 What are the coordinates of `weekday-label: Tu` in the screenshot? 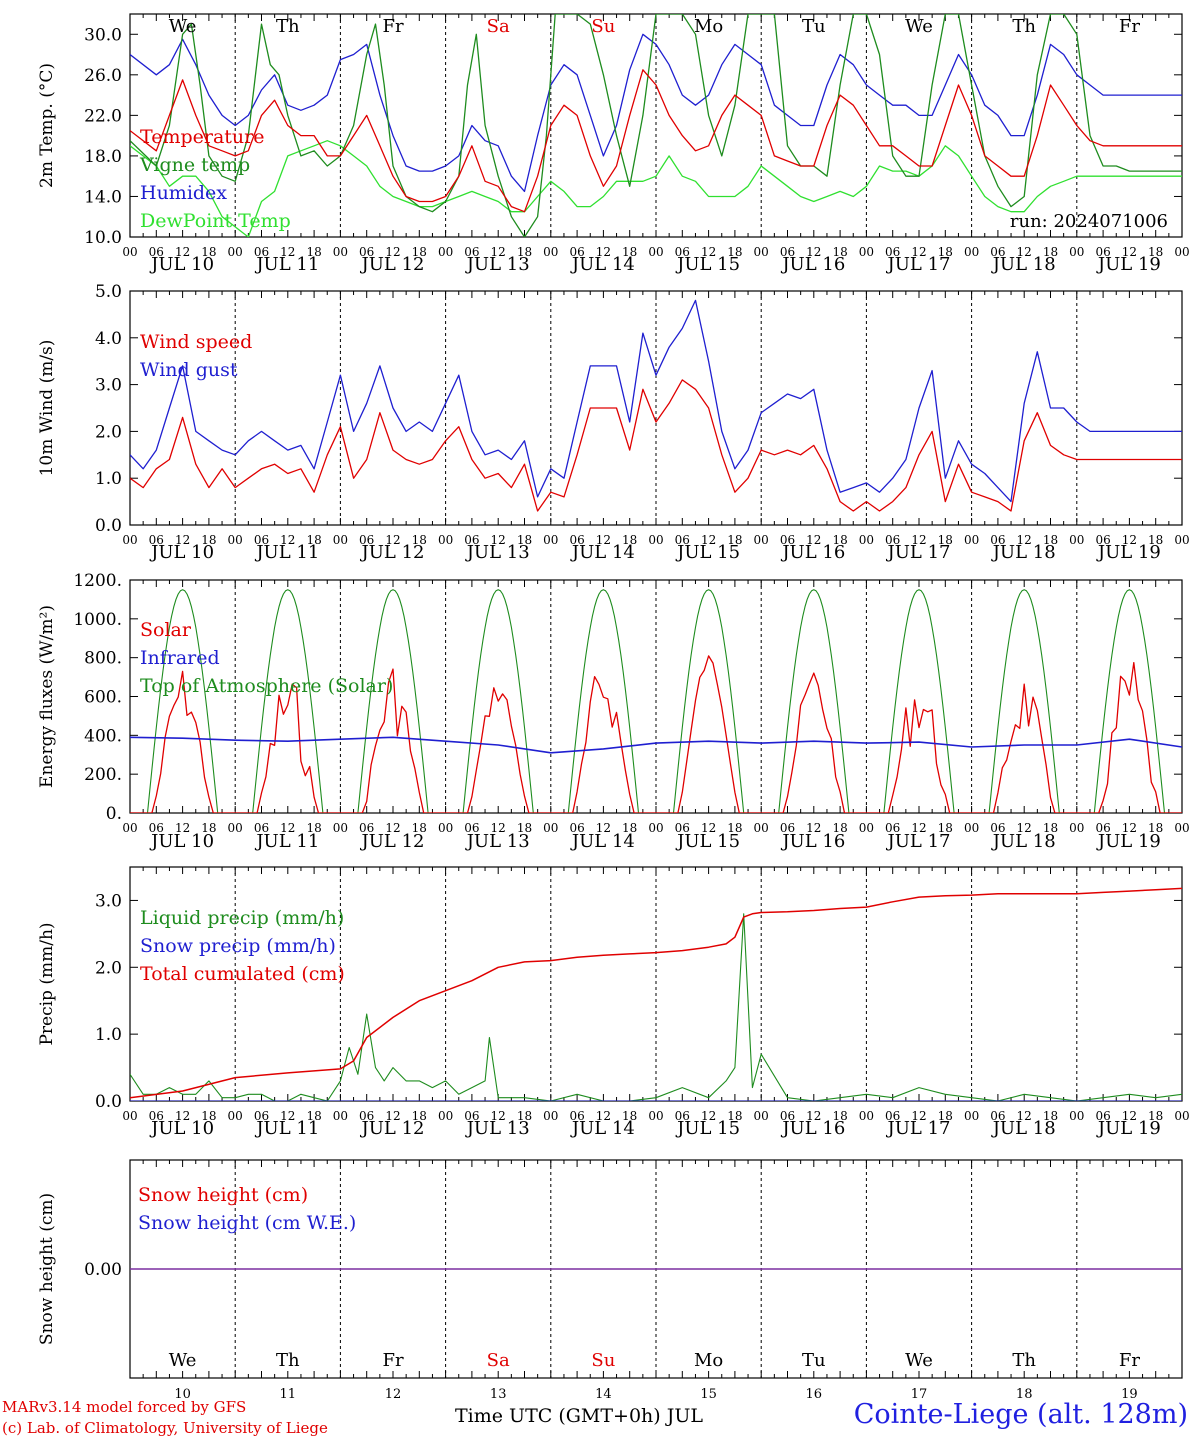 It's located at (814, 26).